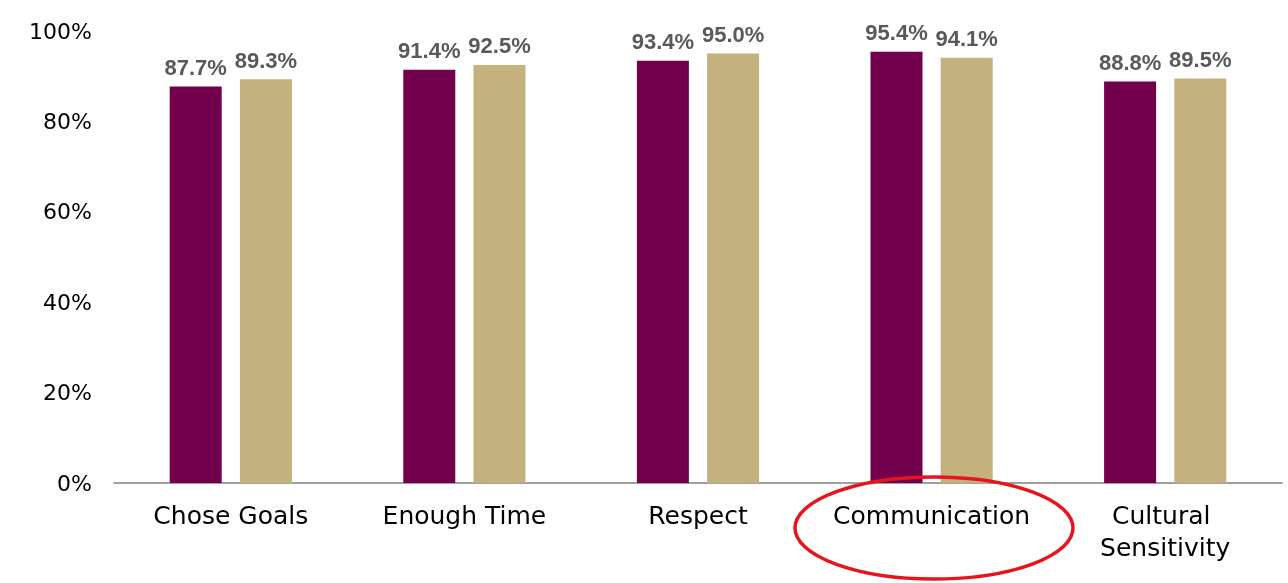 The image size is (1288, 583). Describe the element at coordinates (1200, 59) in the screenshot. I see `data-label: 89.5%` at that location.